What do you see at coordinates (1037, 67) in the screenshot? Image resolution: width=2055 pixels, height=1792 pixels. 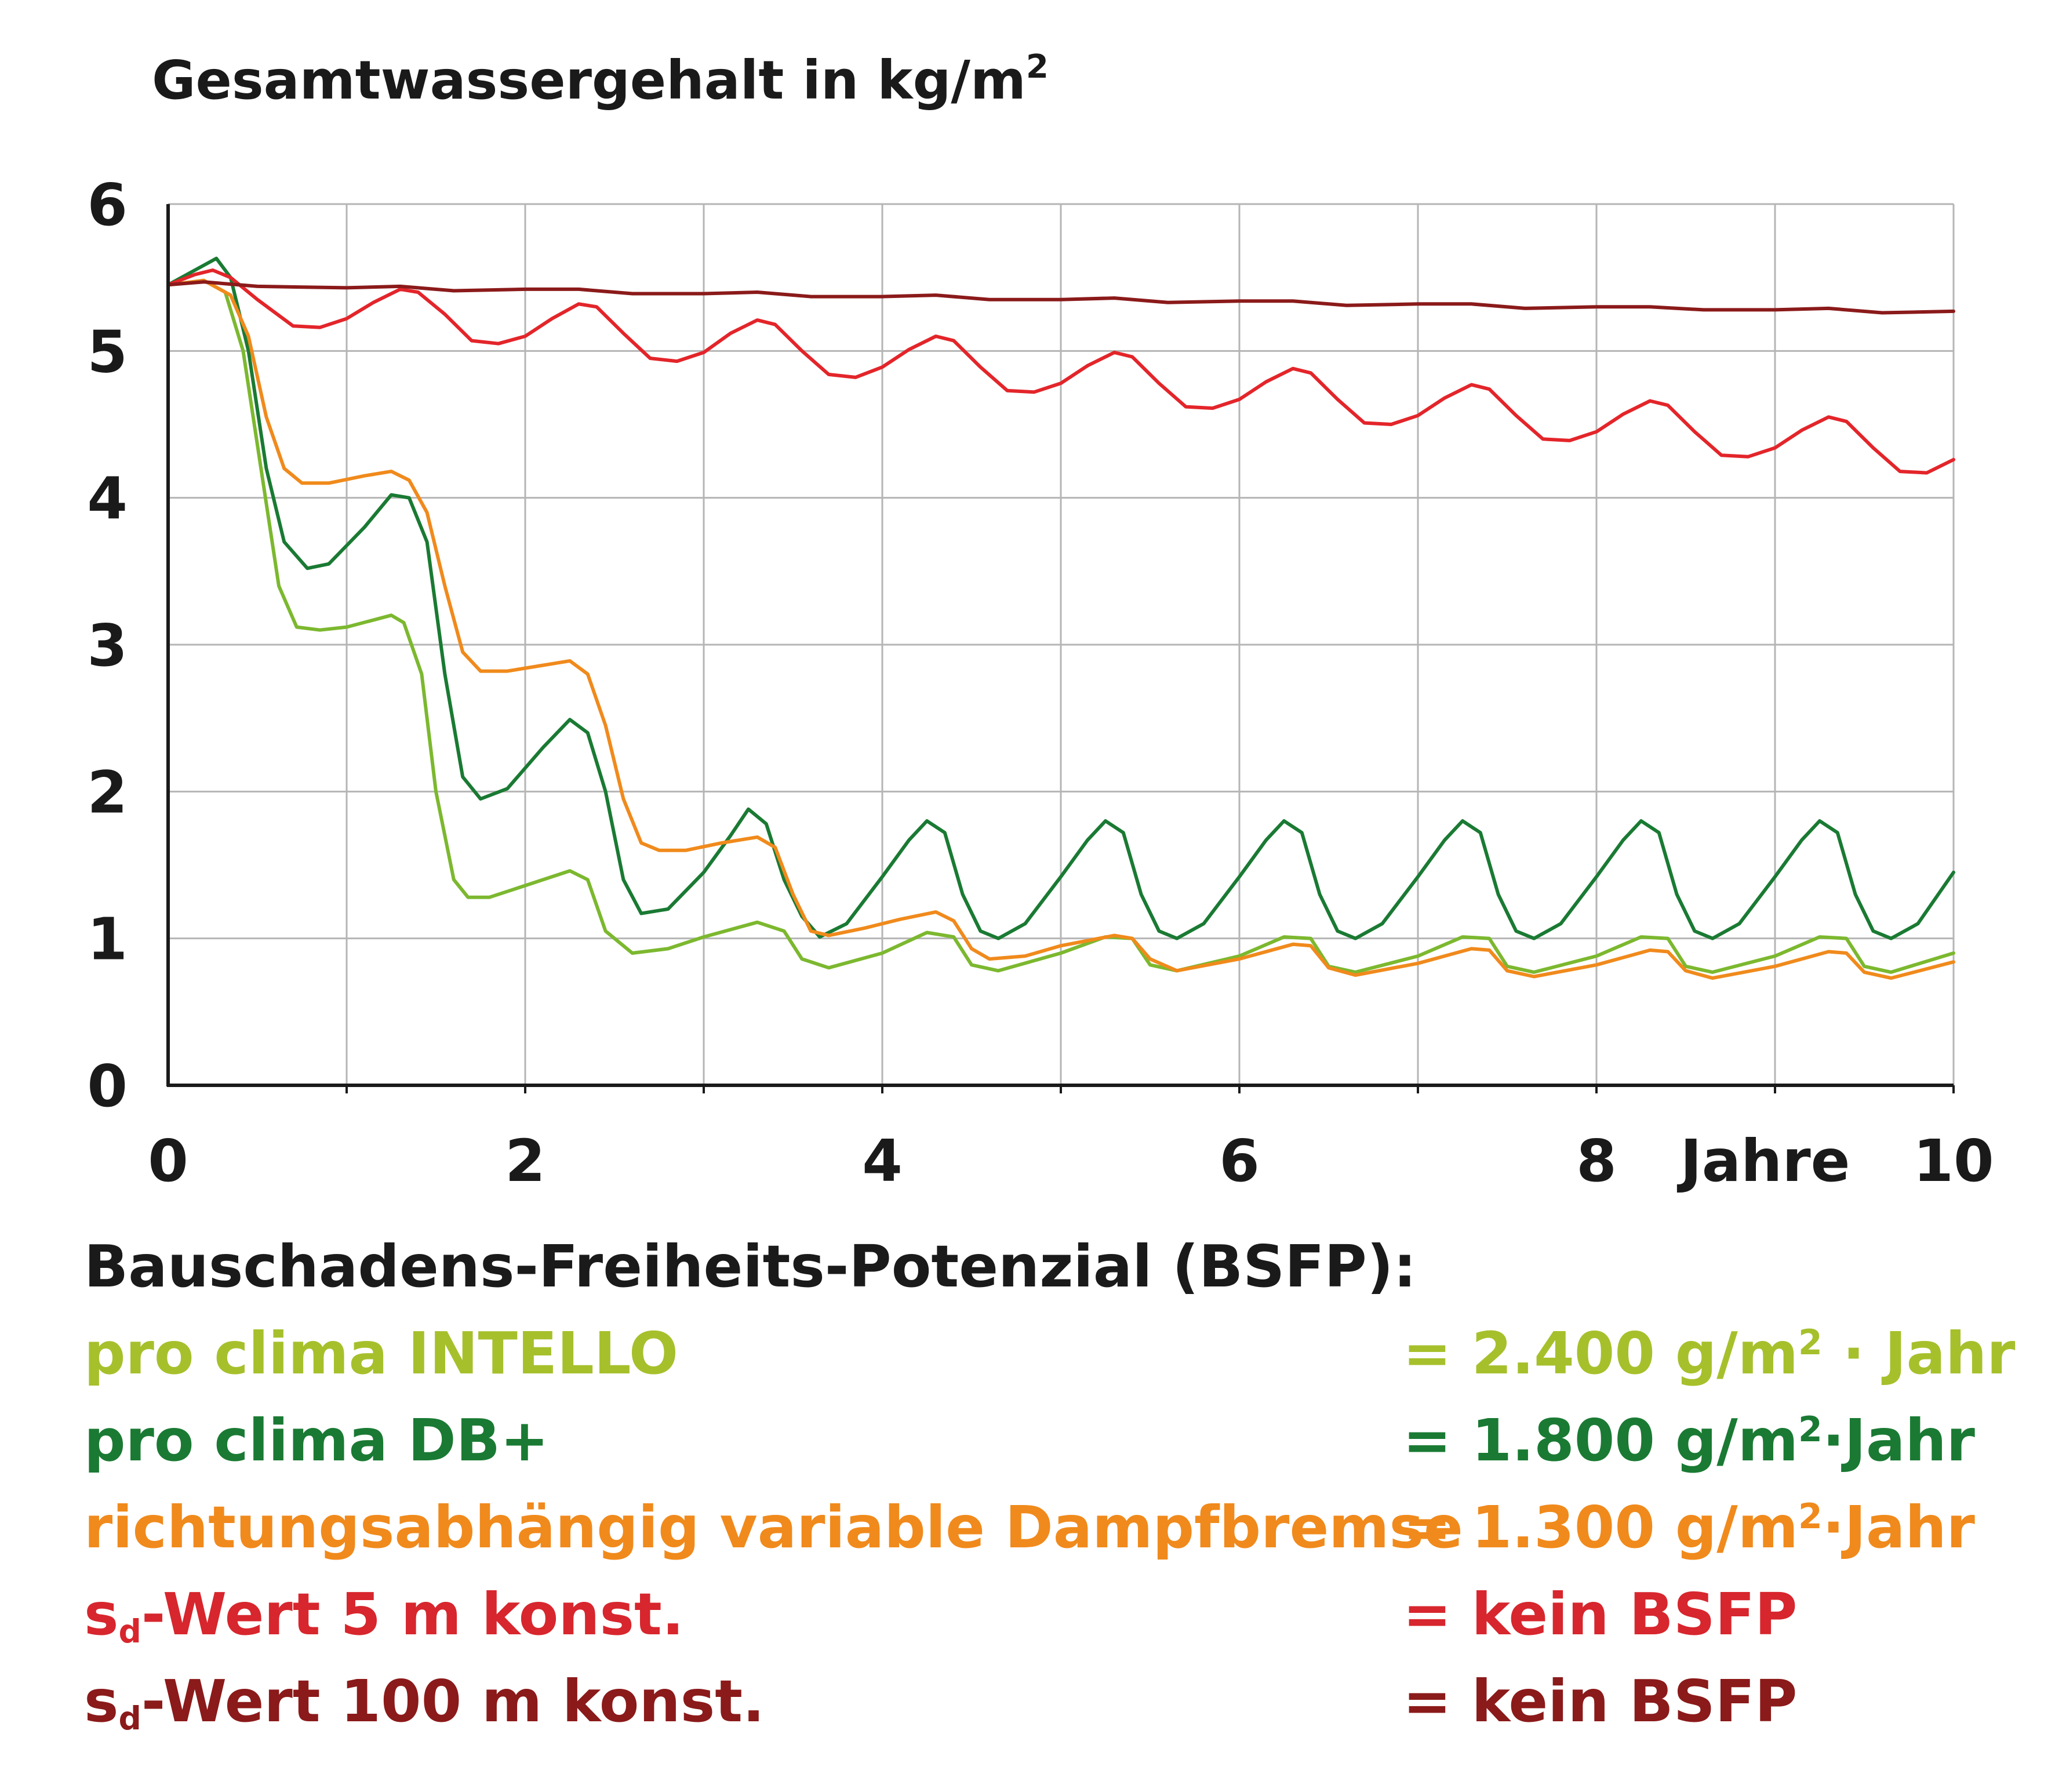 I see `y-axis-title-sup: 2` at bounding box center [1037, 67].